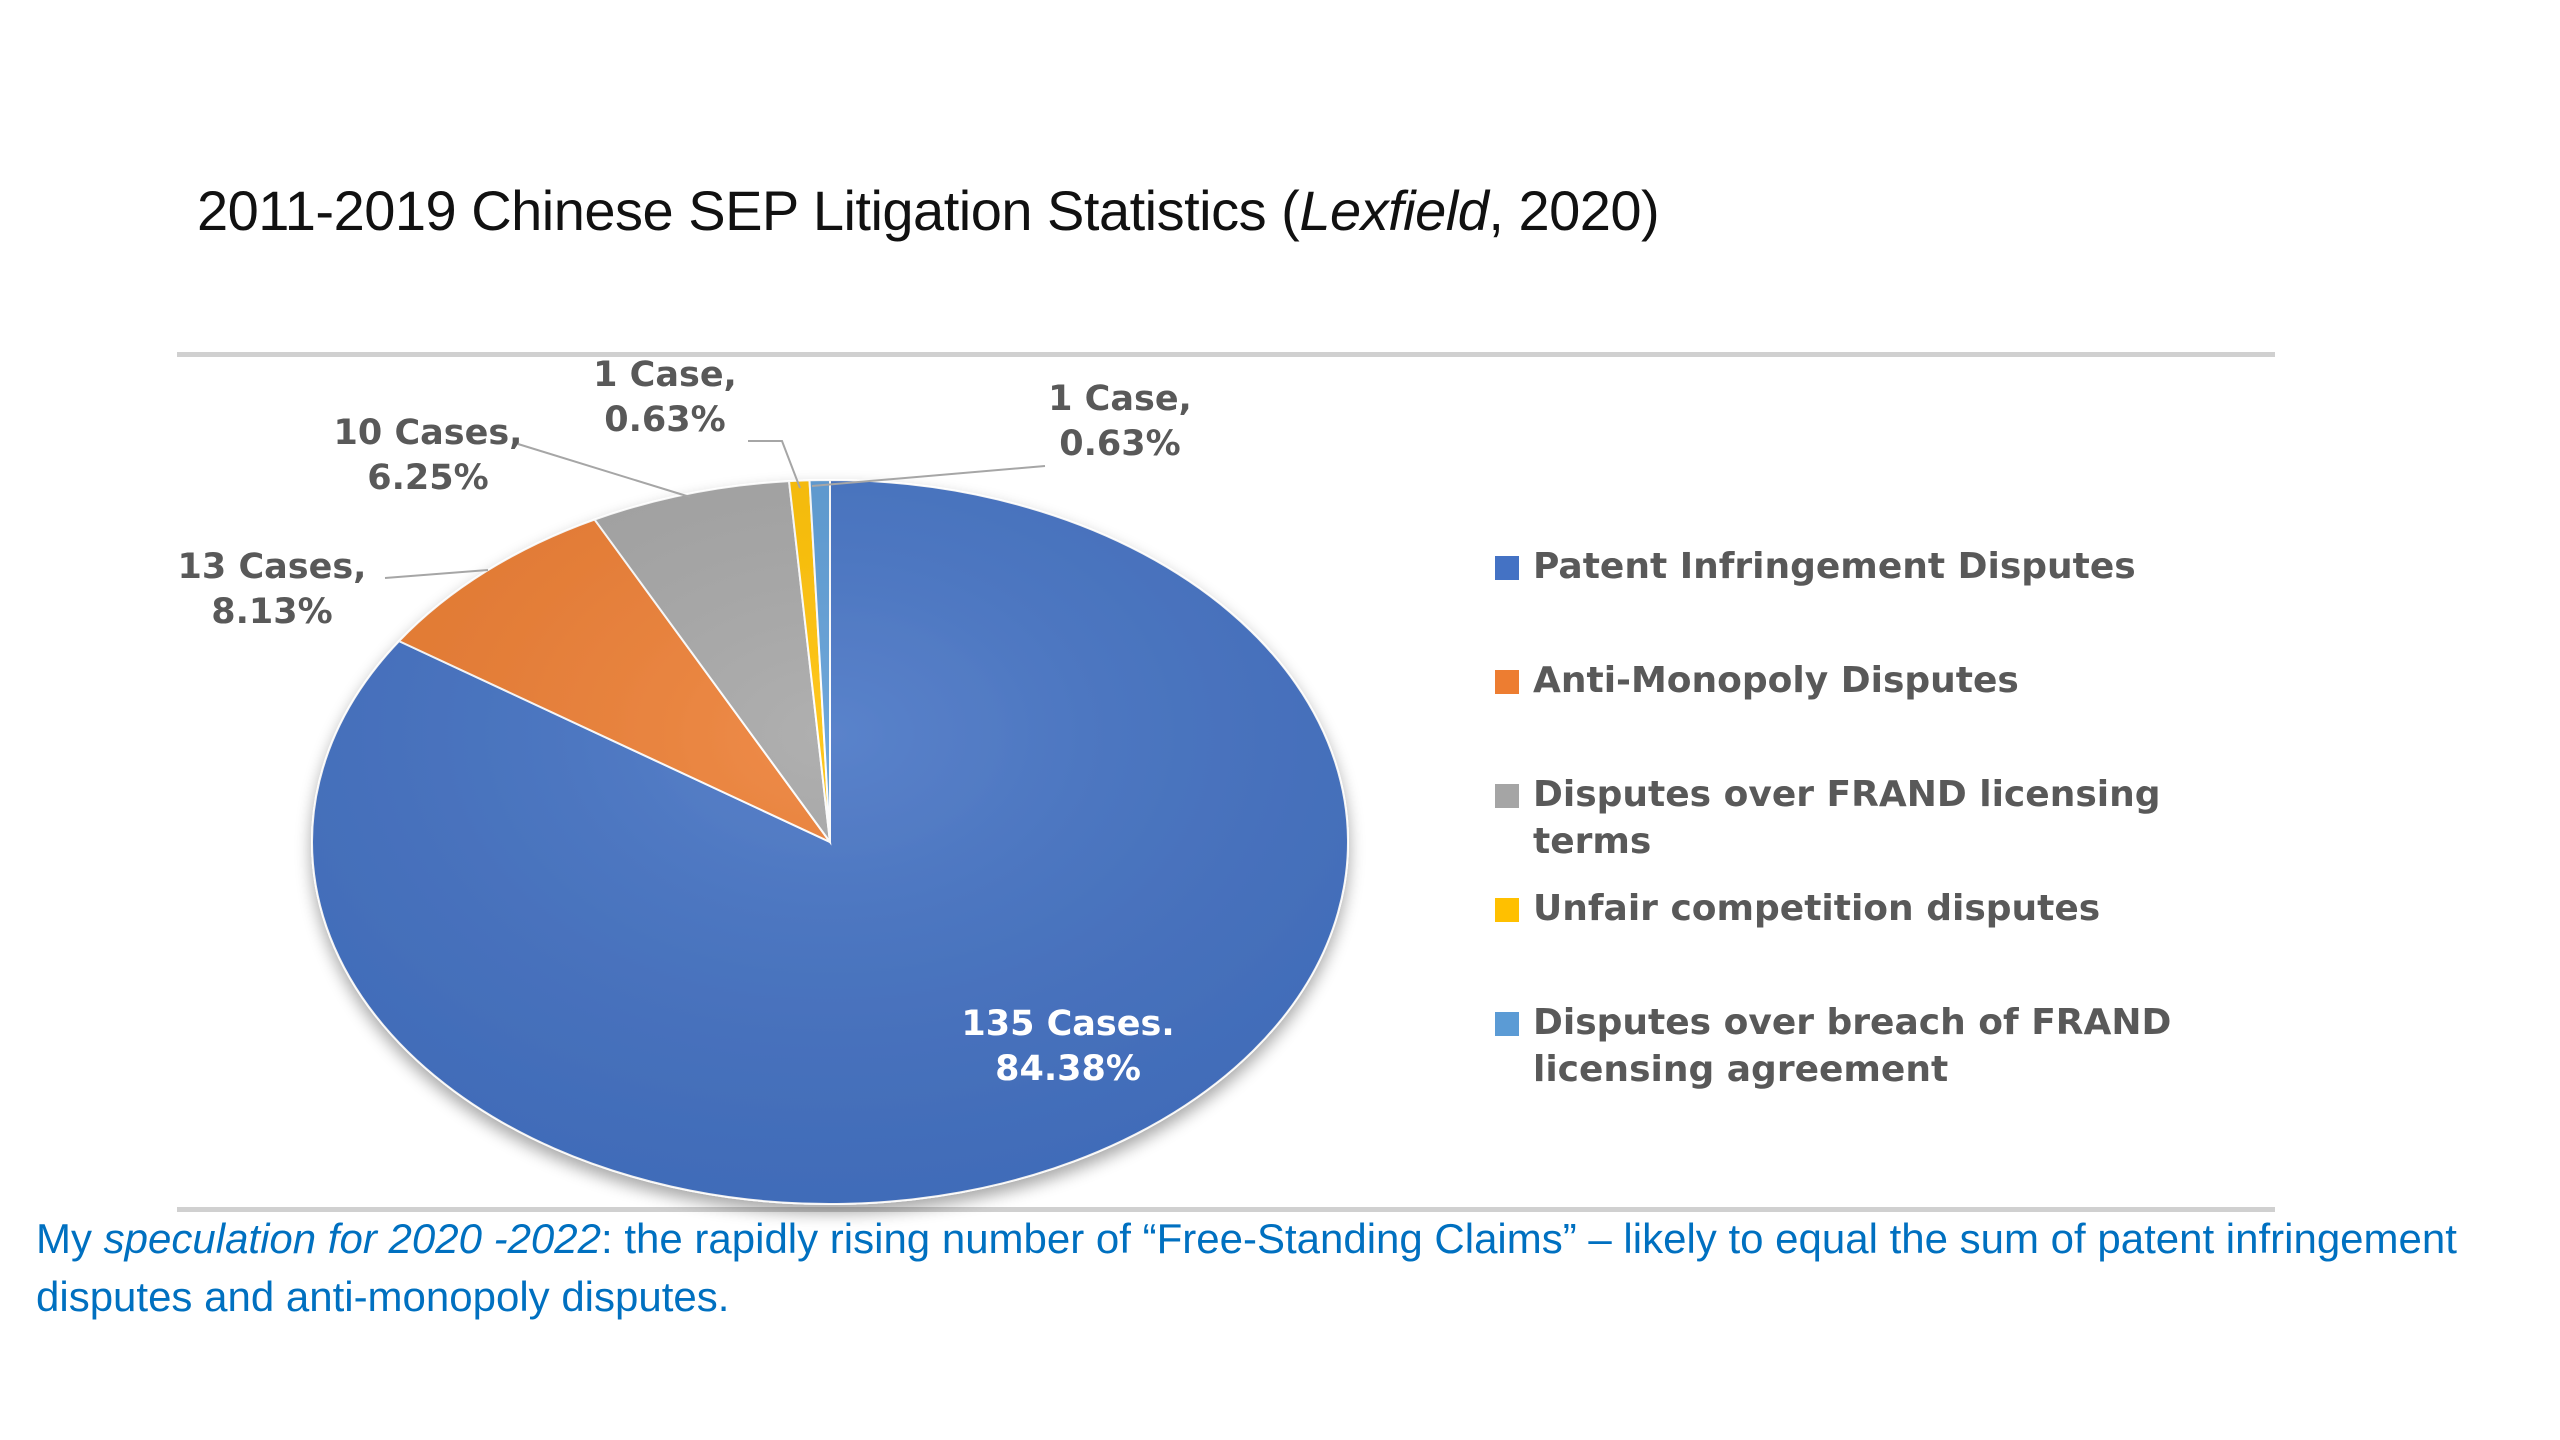 The image size is (2560, 1440). What do you see at coordinates (1740, 1069) in the screenshot?
I see `legend-label-5-cont: licensing agreement` at bounding box center [1740, 1069].